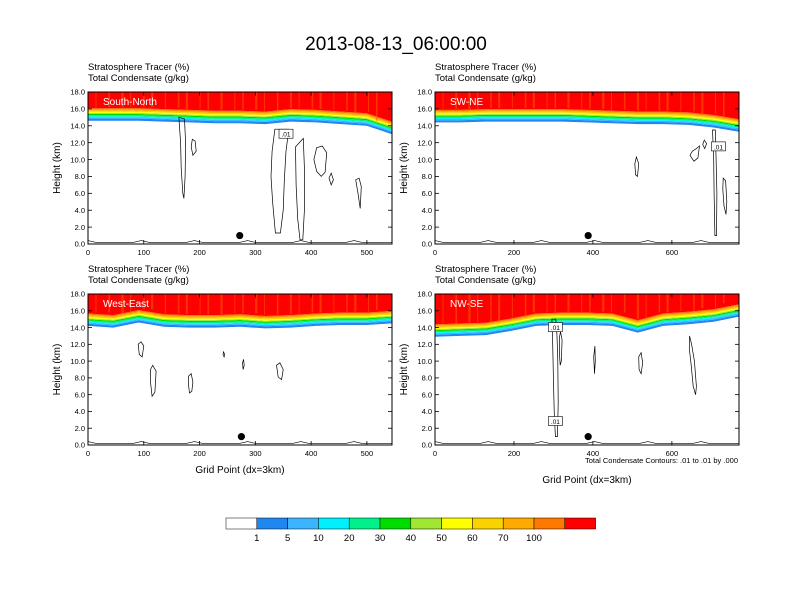 This screenshot has width=792, height=612. Describe the element at coordinates (199, 453) in the screenshot. I see `x-tick-label: 200` at that location.